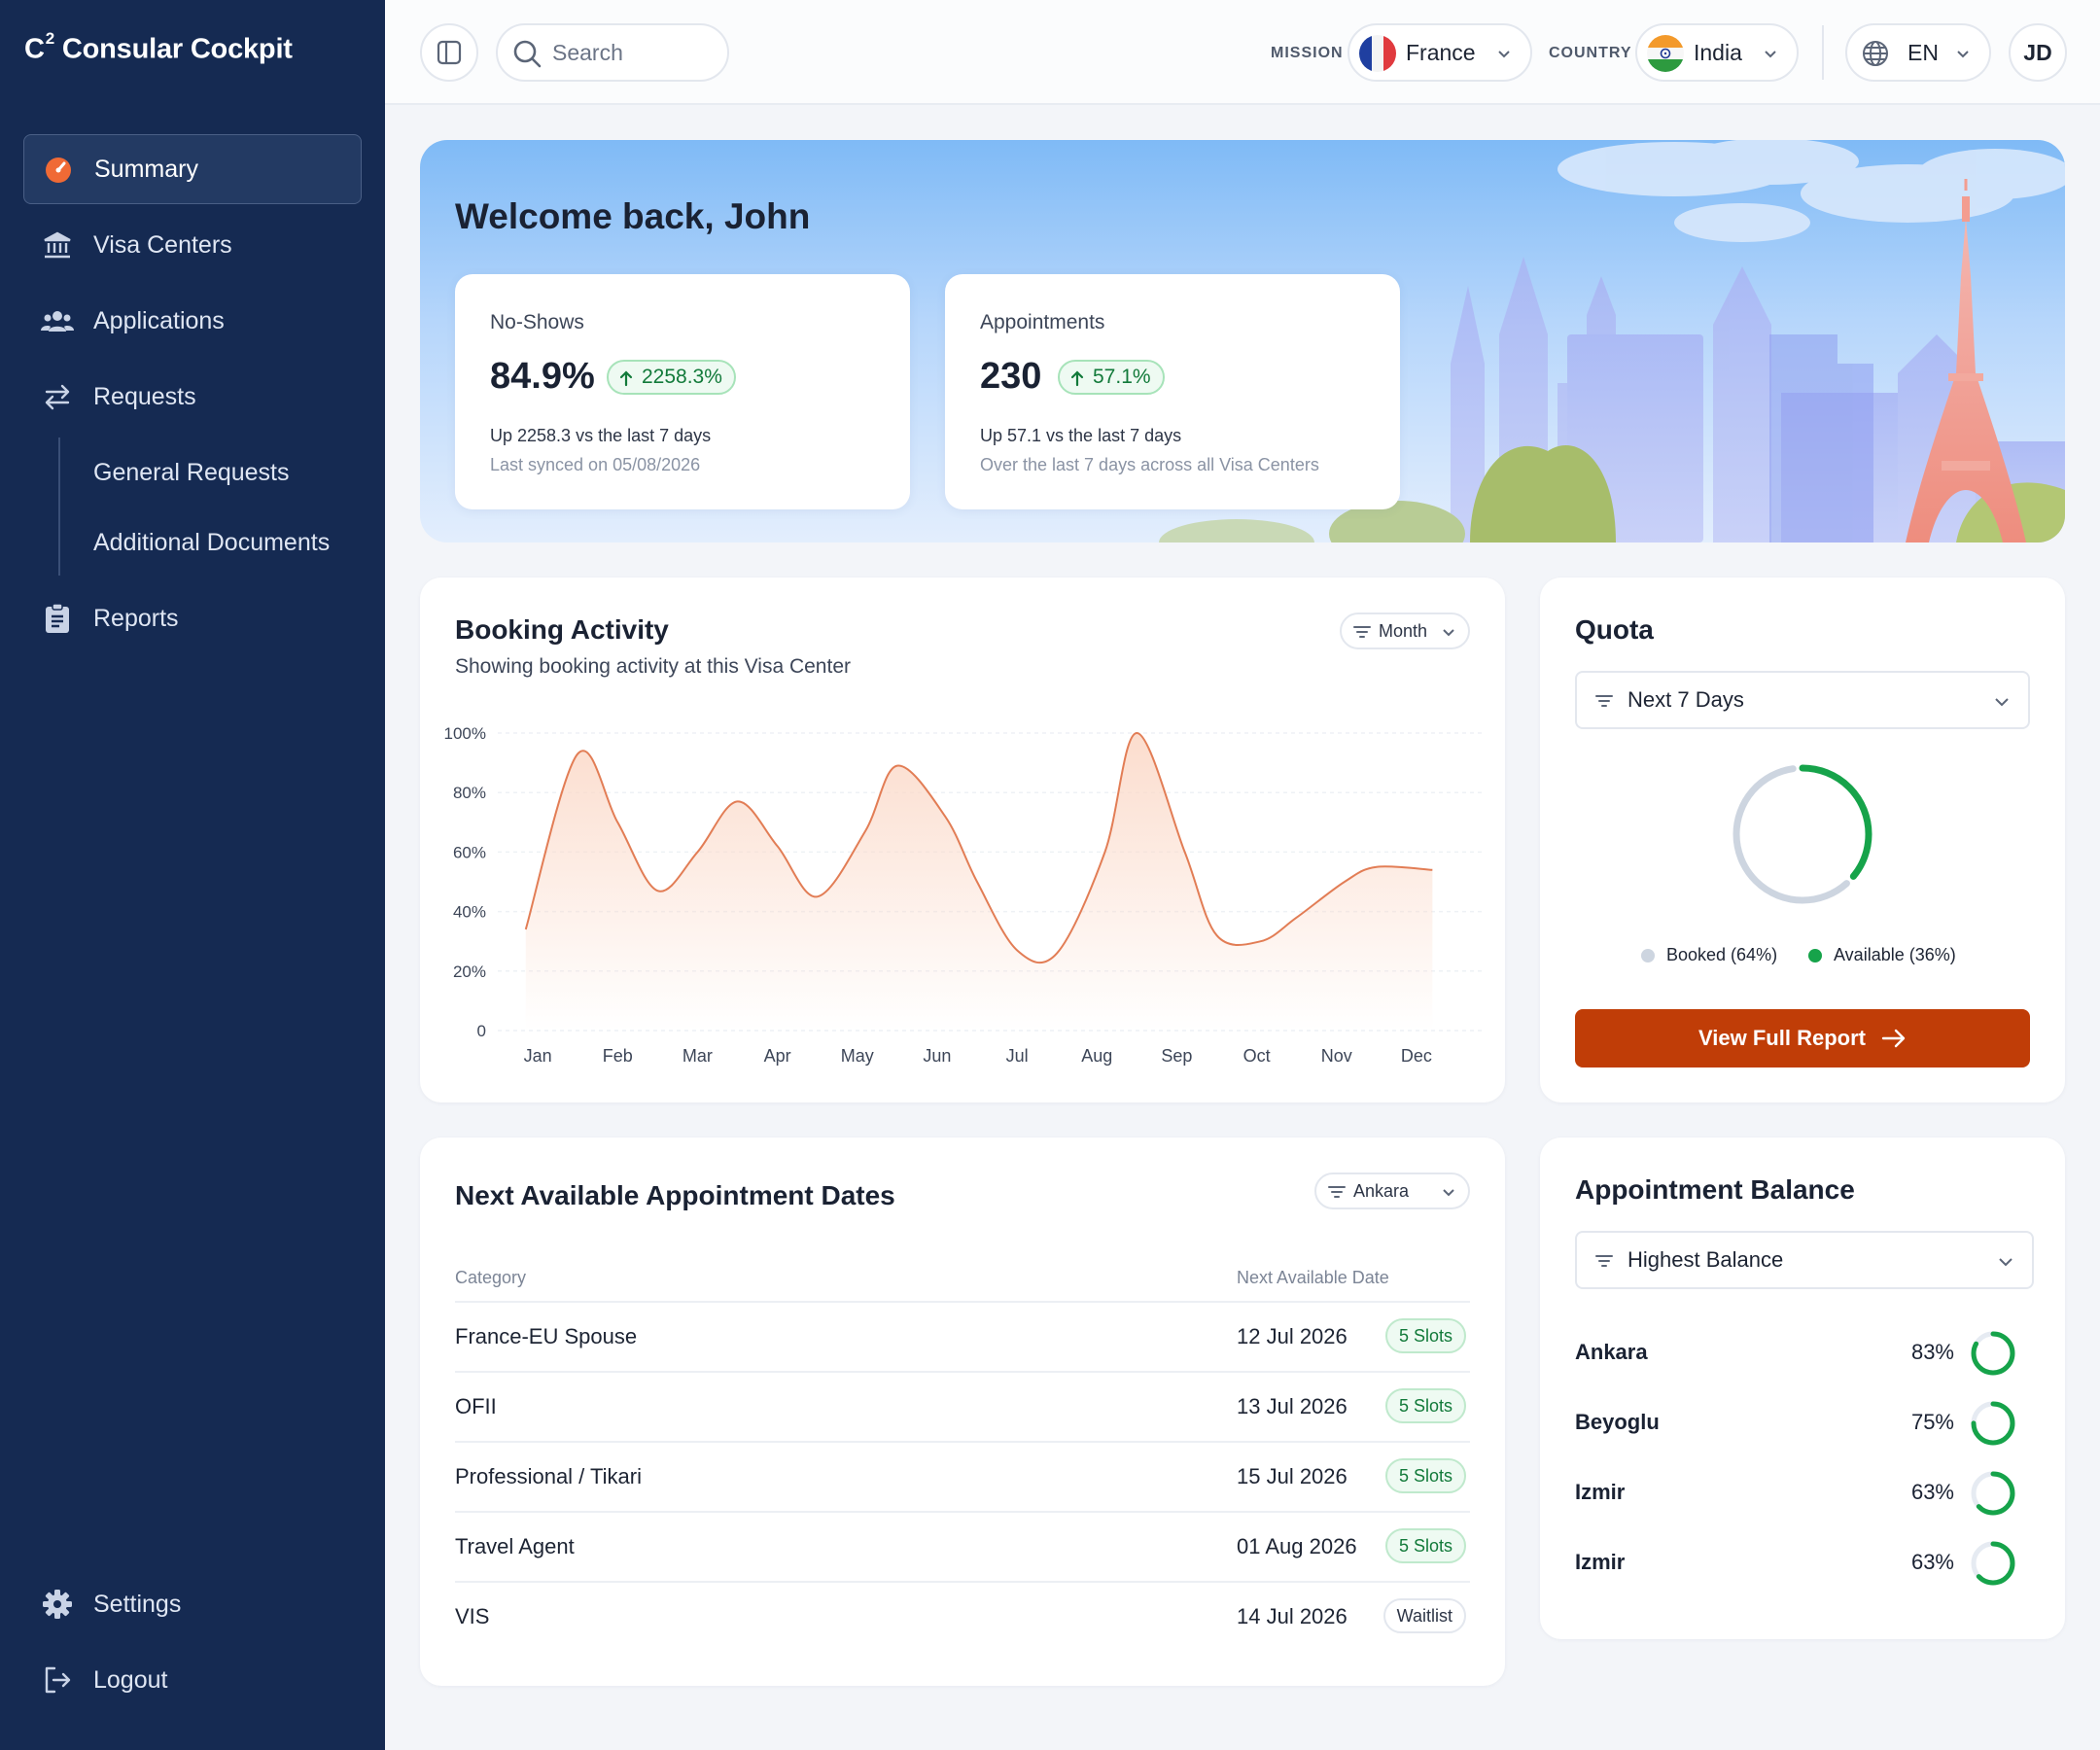 This screenshot has height=1750, width=2100. Describe the element at coordinates (562, 629) in the screenshot. I see `card-title: Booking Activity` at that location.